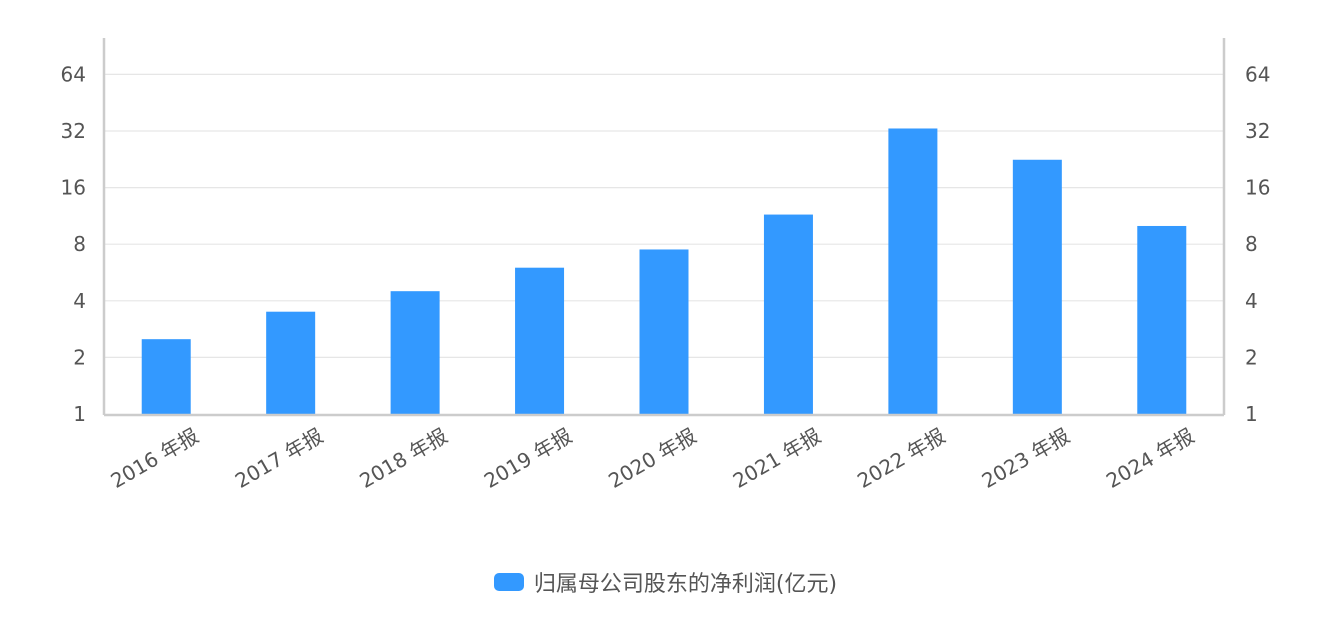 Image resolution: width=1331 pixels, height=641 pixels. I want to click on left-y-axis-ticks: 1 2 4 8 16 32 64, so click(73, 244).